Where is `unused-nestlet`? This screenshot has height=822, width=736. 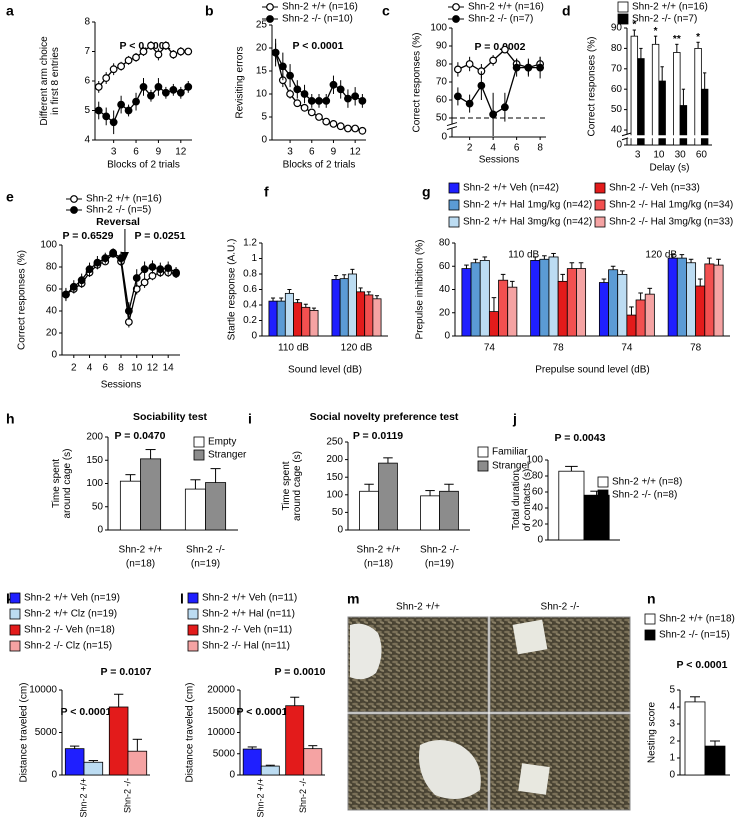
unused-nestlet is located at coordinates (530, 637).